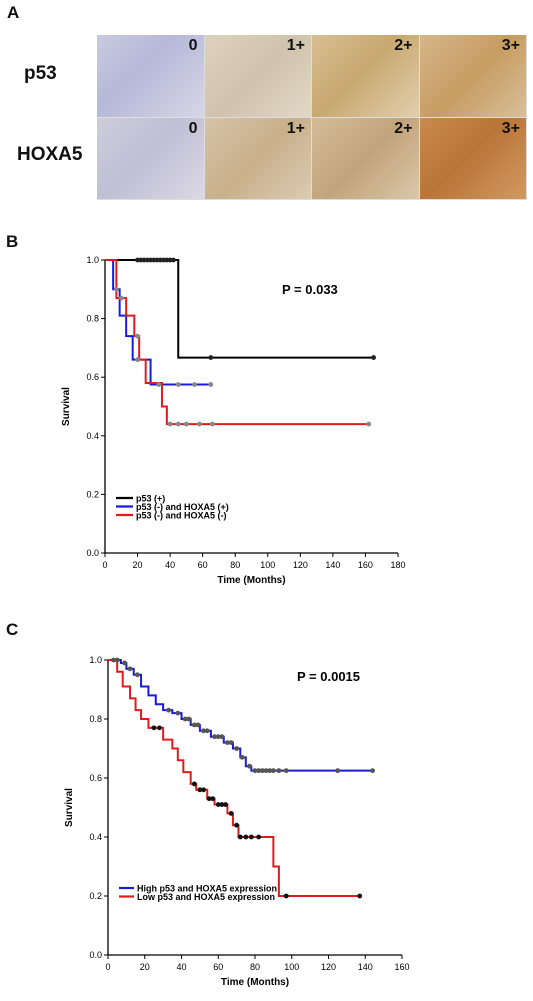 The width and height of the screenshot is (533, 1001). I want to click on row-label-p53: p53, so click(40, 73).